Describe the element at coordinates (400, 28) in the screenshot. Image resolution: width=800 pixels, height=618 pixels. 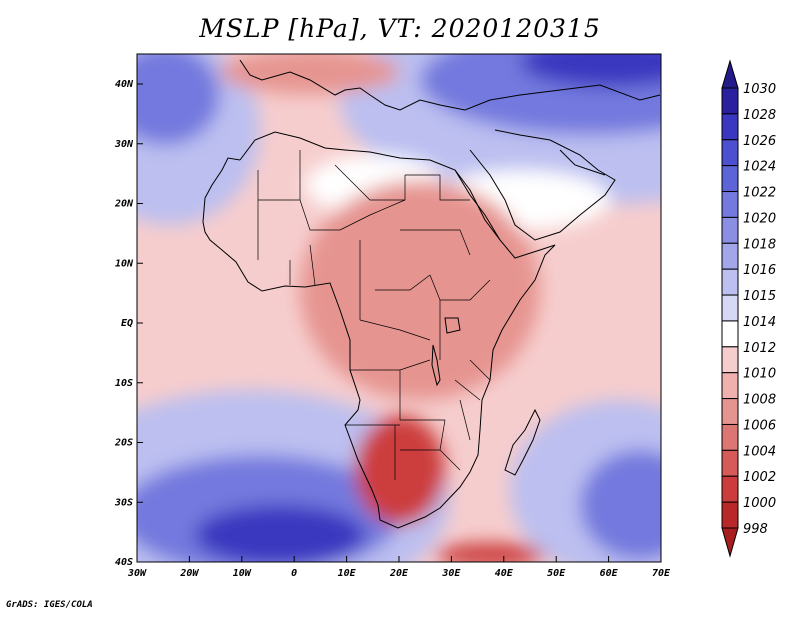
I see `map-title: MSLP [hPa], VT: 2020120315` at that location.